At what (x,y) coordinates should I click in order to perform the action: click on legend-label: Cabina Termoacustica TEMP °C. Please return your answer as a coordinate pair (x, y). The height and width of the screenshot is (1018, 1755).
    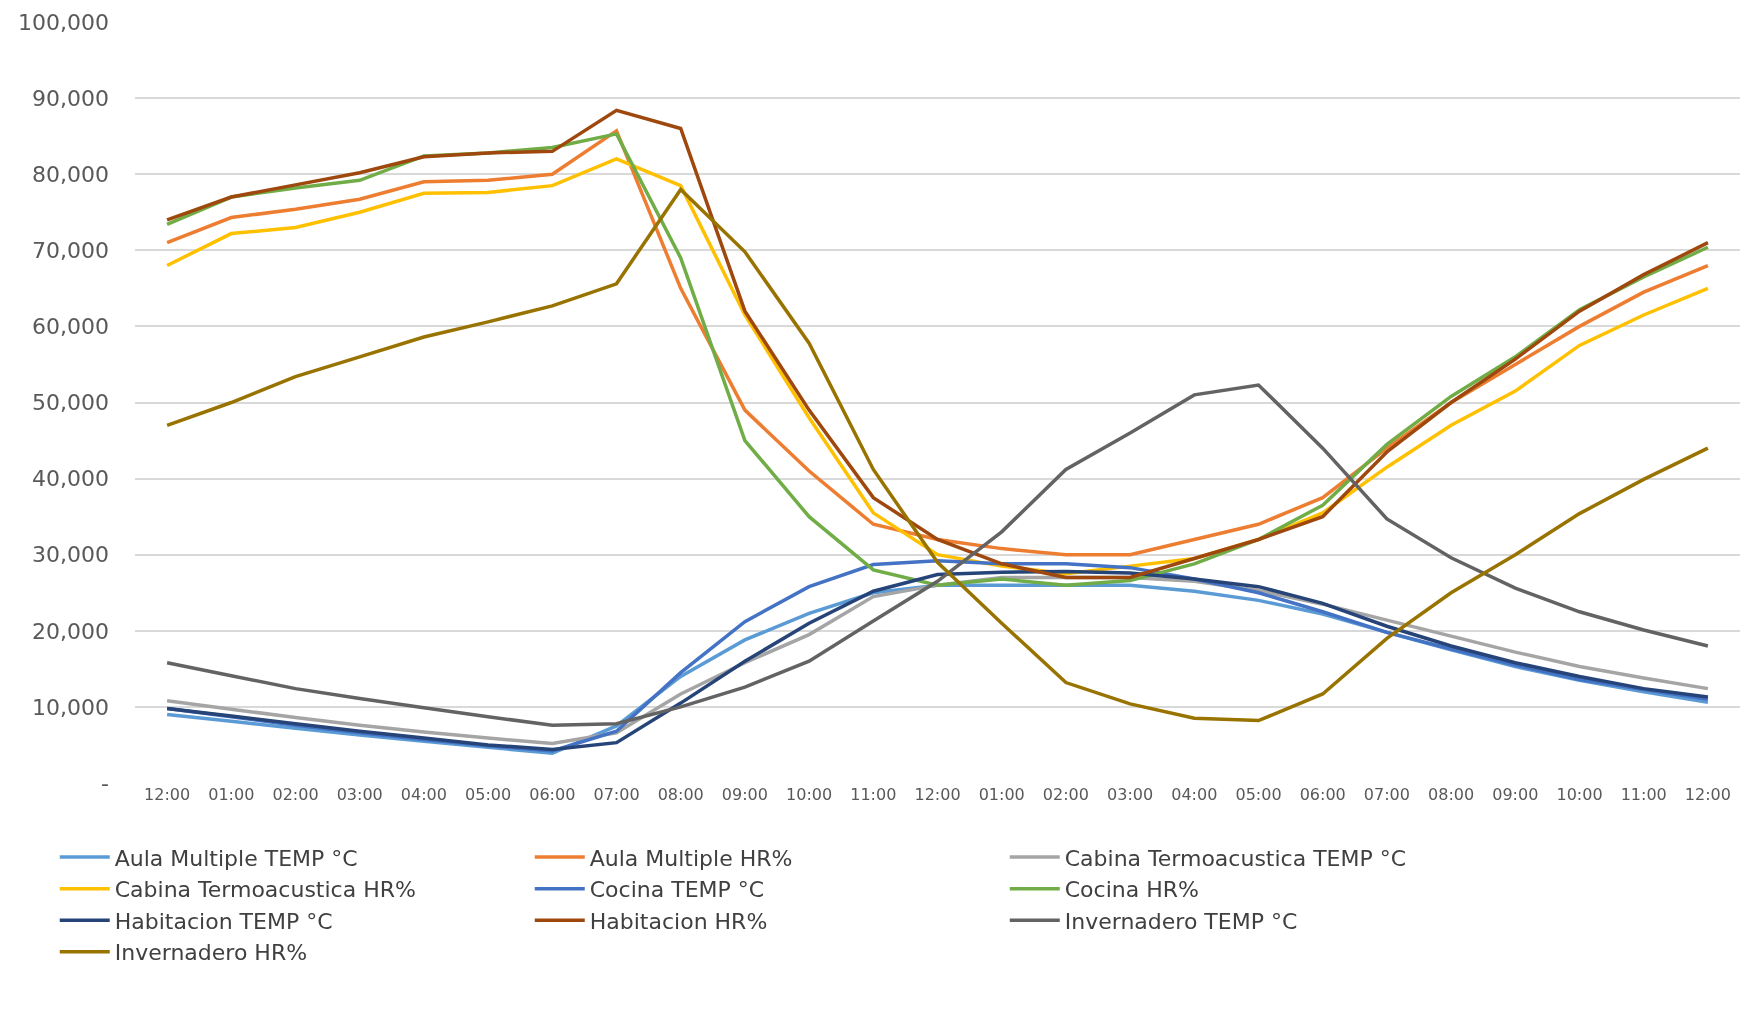
    Looking at the image, I should click on (1235, 858).